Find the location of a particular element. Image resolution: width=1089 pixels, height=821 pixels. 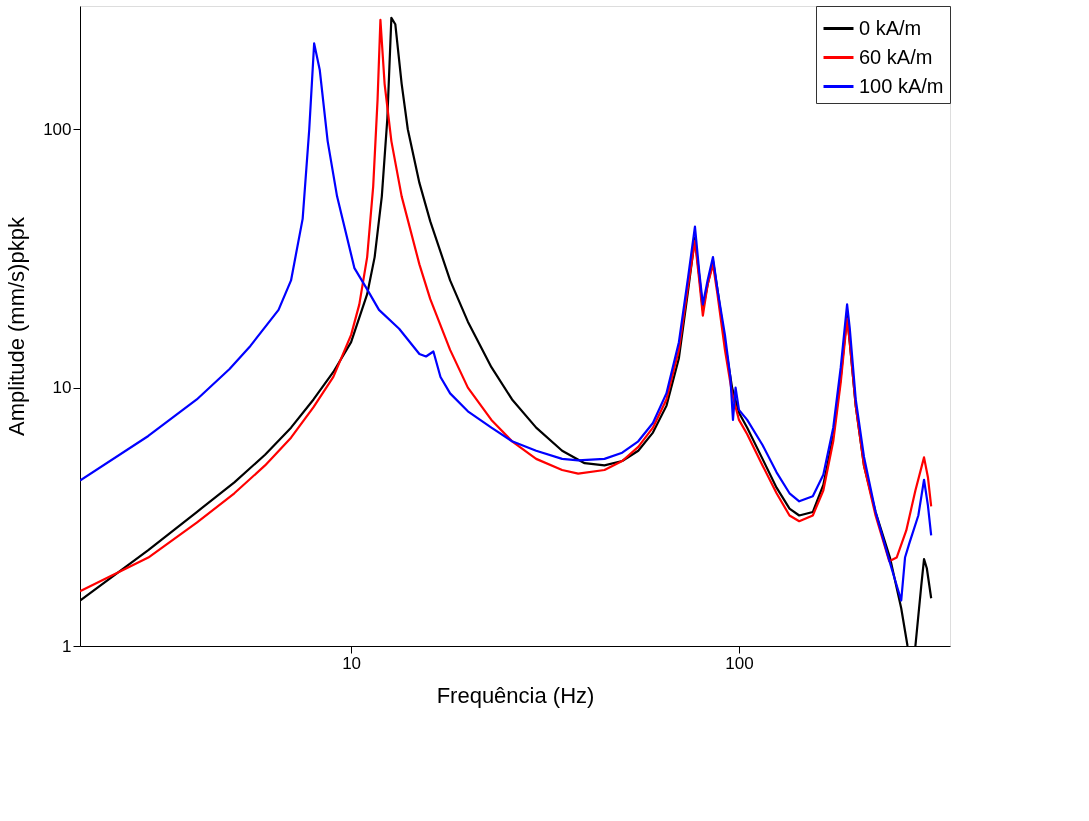

y-tick-label: 1 is located at coordinates (67, 646).